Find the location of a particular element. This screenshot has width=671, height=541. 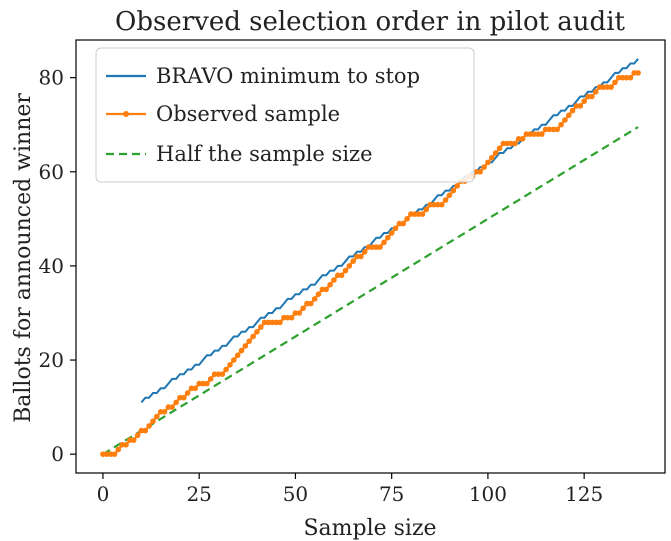

legend-box is located at coordinates (285, 115).